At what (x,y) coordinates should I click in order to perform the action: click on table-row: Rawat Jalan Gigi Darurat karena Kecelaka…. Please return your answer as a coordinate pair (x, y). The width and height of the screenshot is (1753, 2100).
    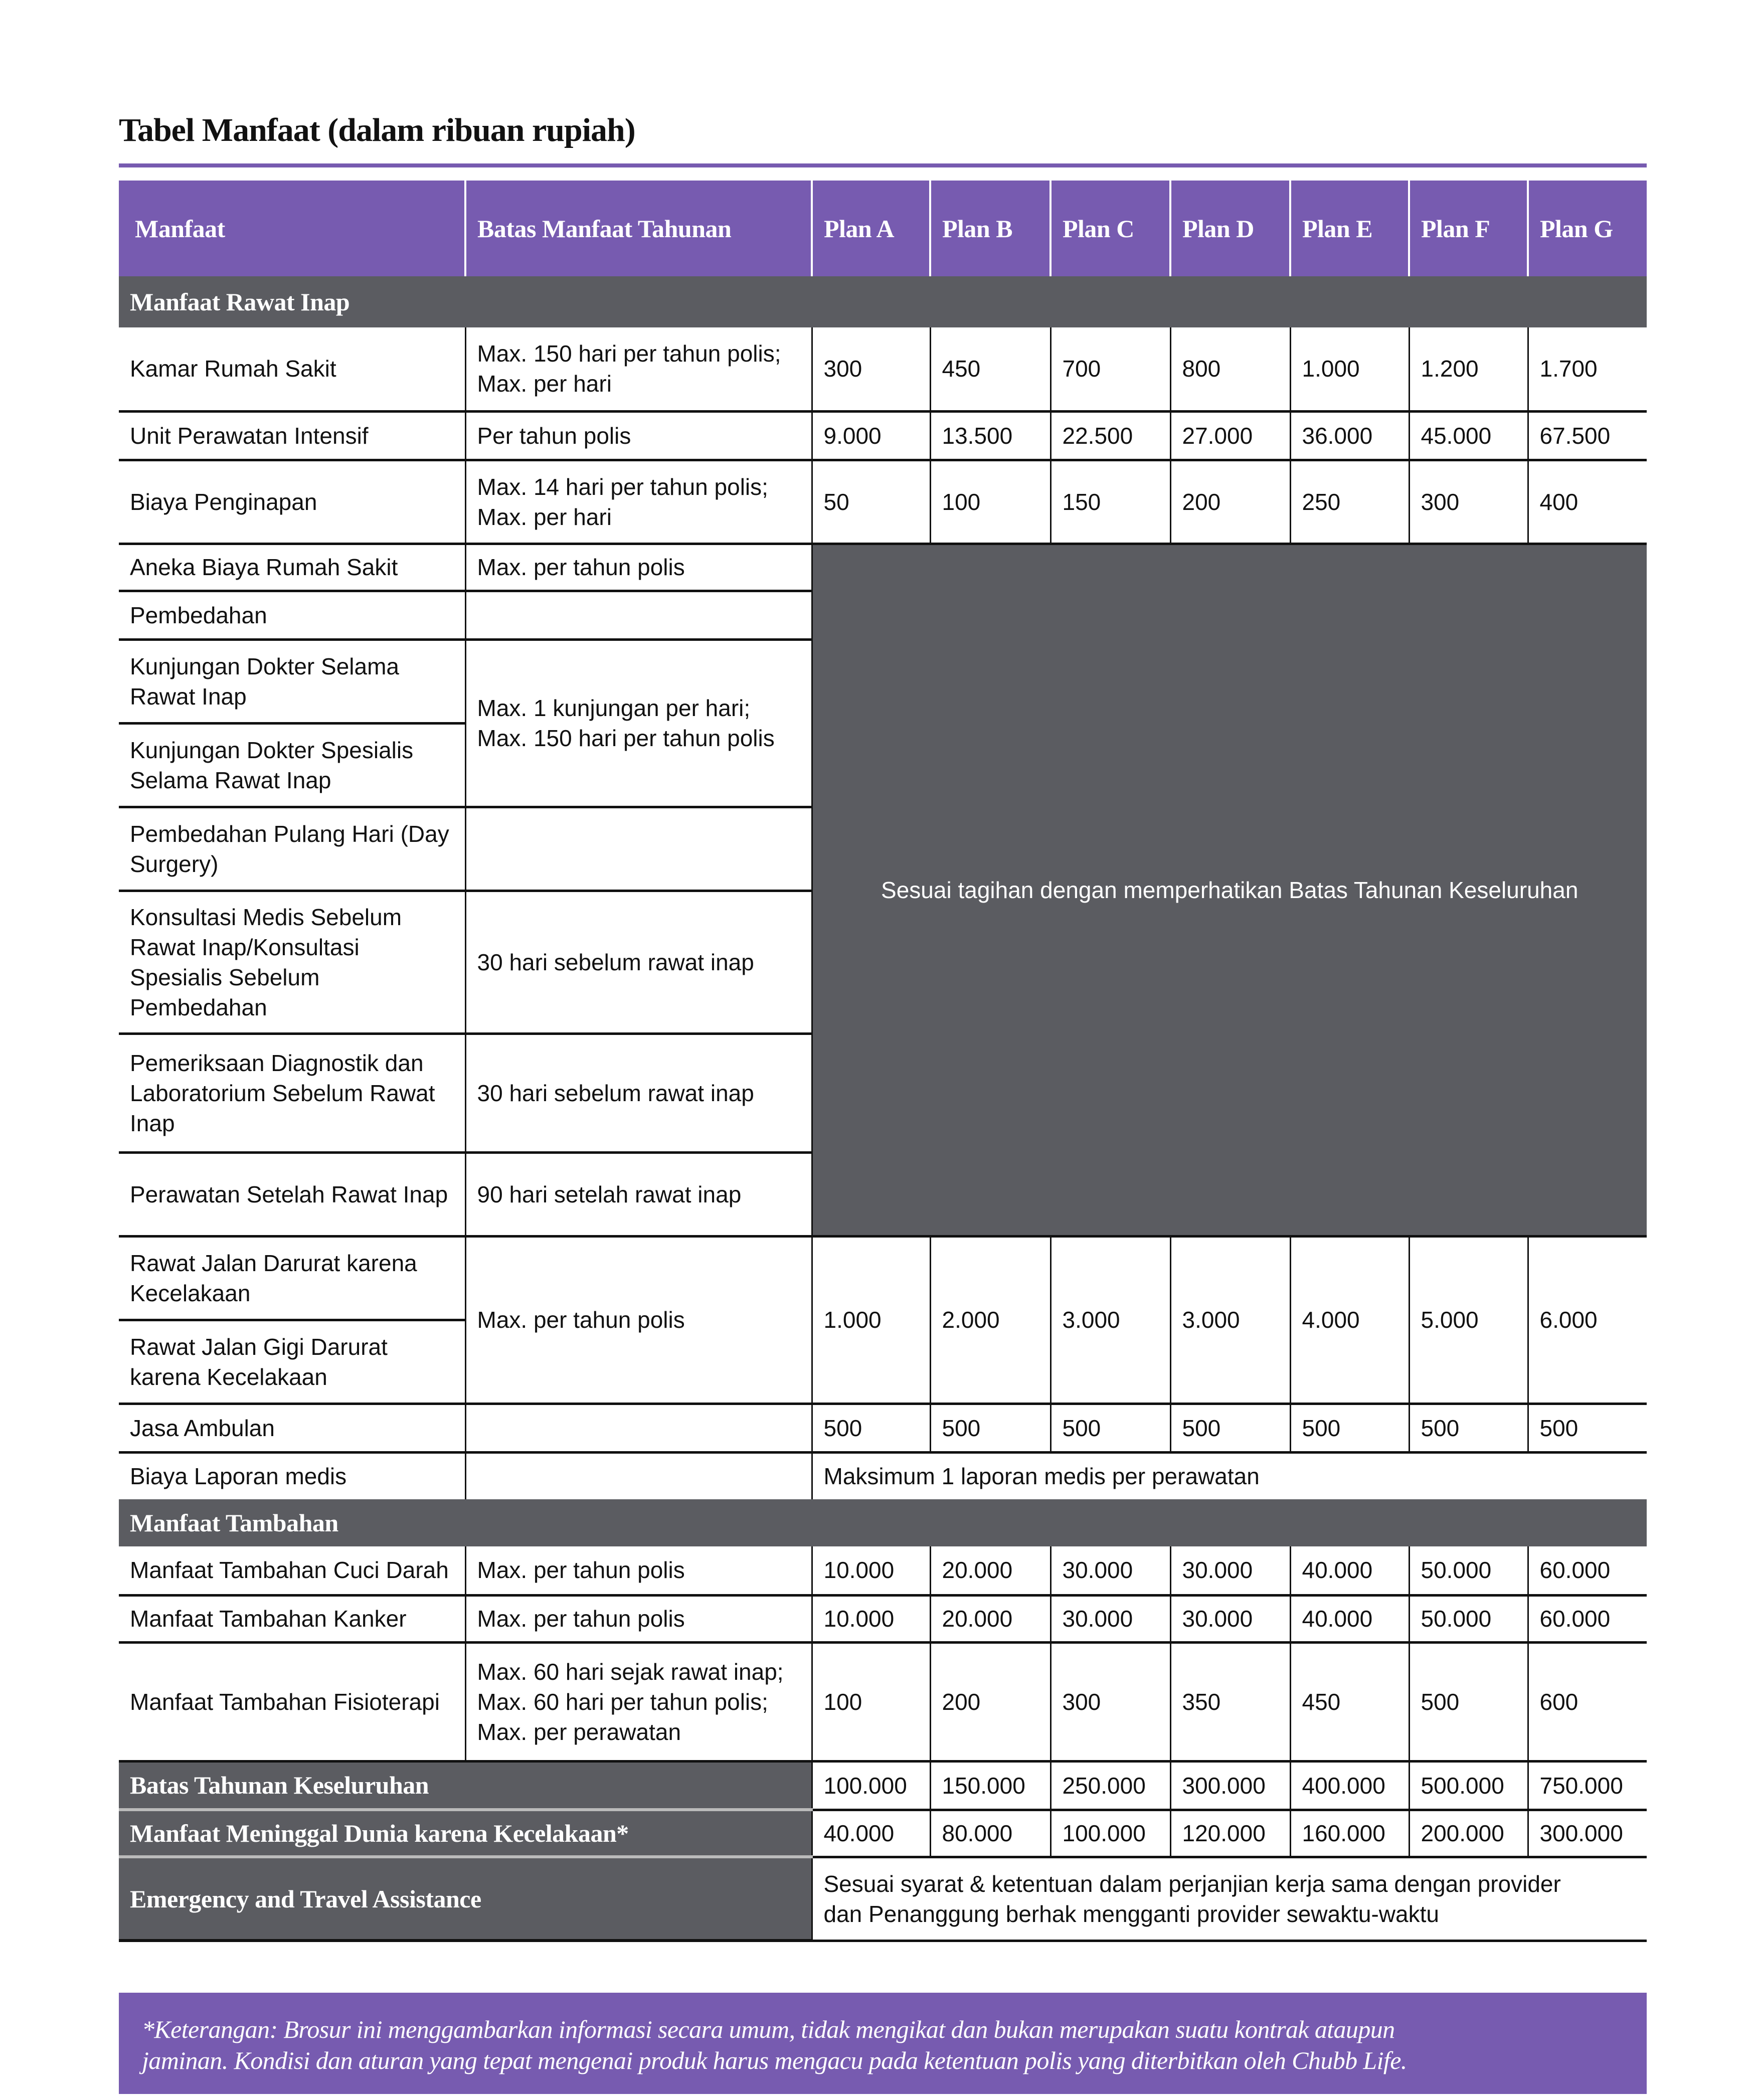
    Looking at the image, I should click on (883, 1362).